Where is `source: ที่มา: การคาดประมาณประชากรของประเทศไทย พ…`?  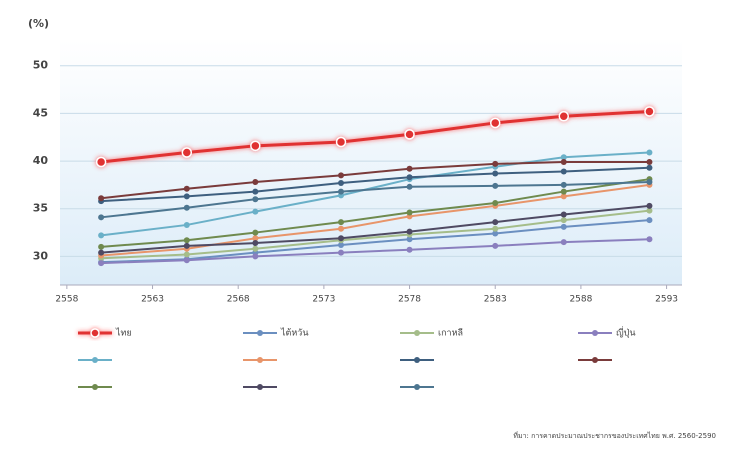
source: ที่มา: การคาดประมาณประชากรของประเทศไทย พ… is located at coordinates (614, 435).